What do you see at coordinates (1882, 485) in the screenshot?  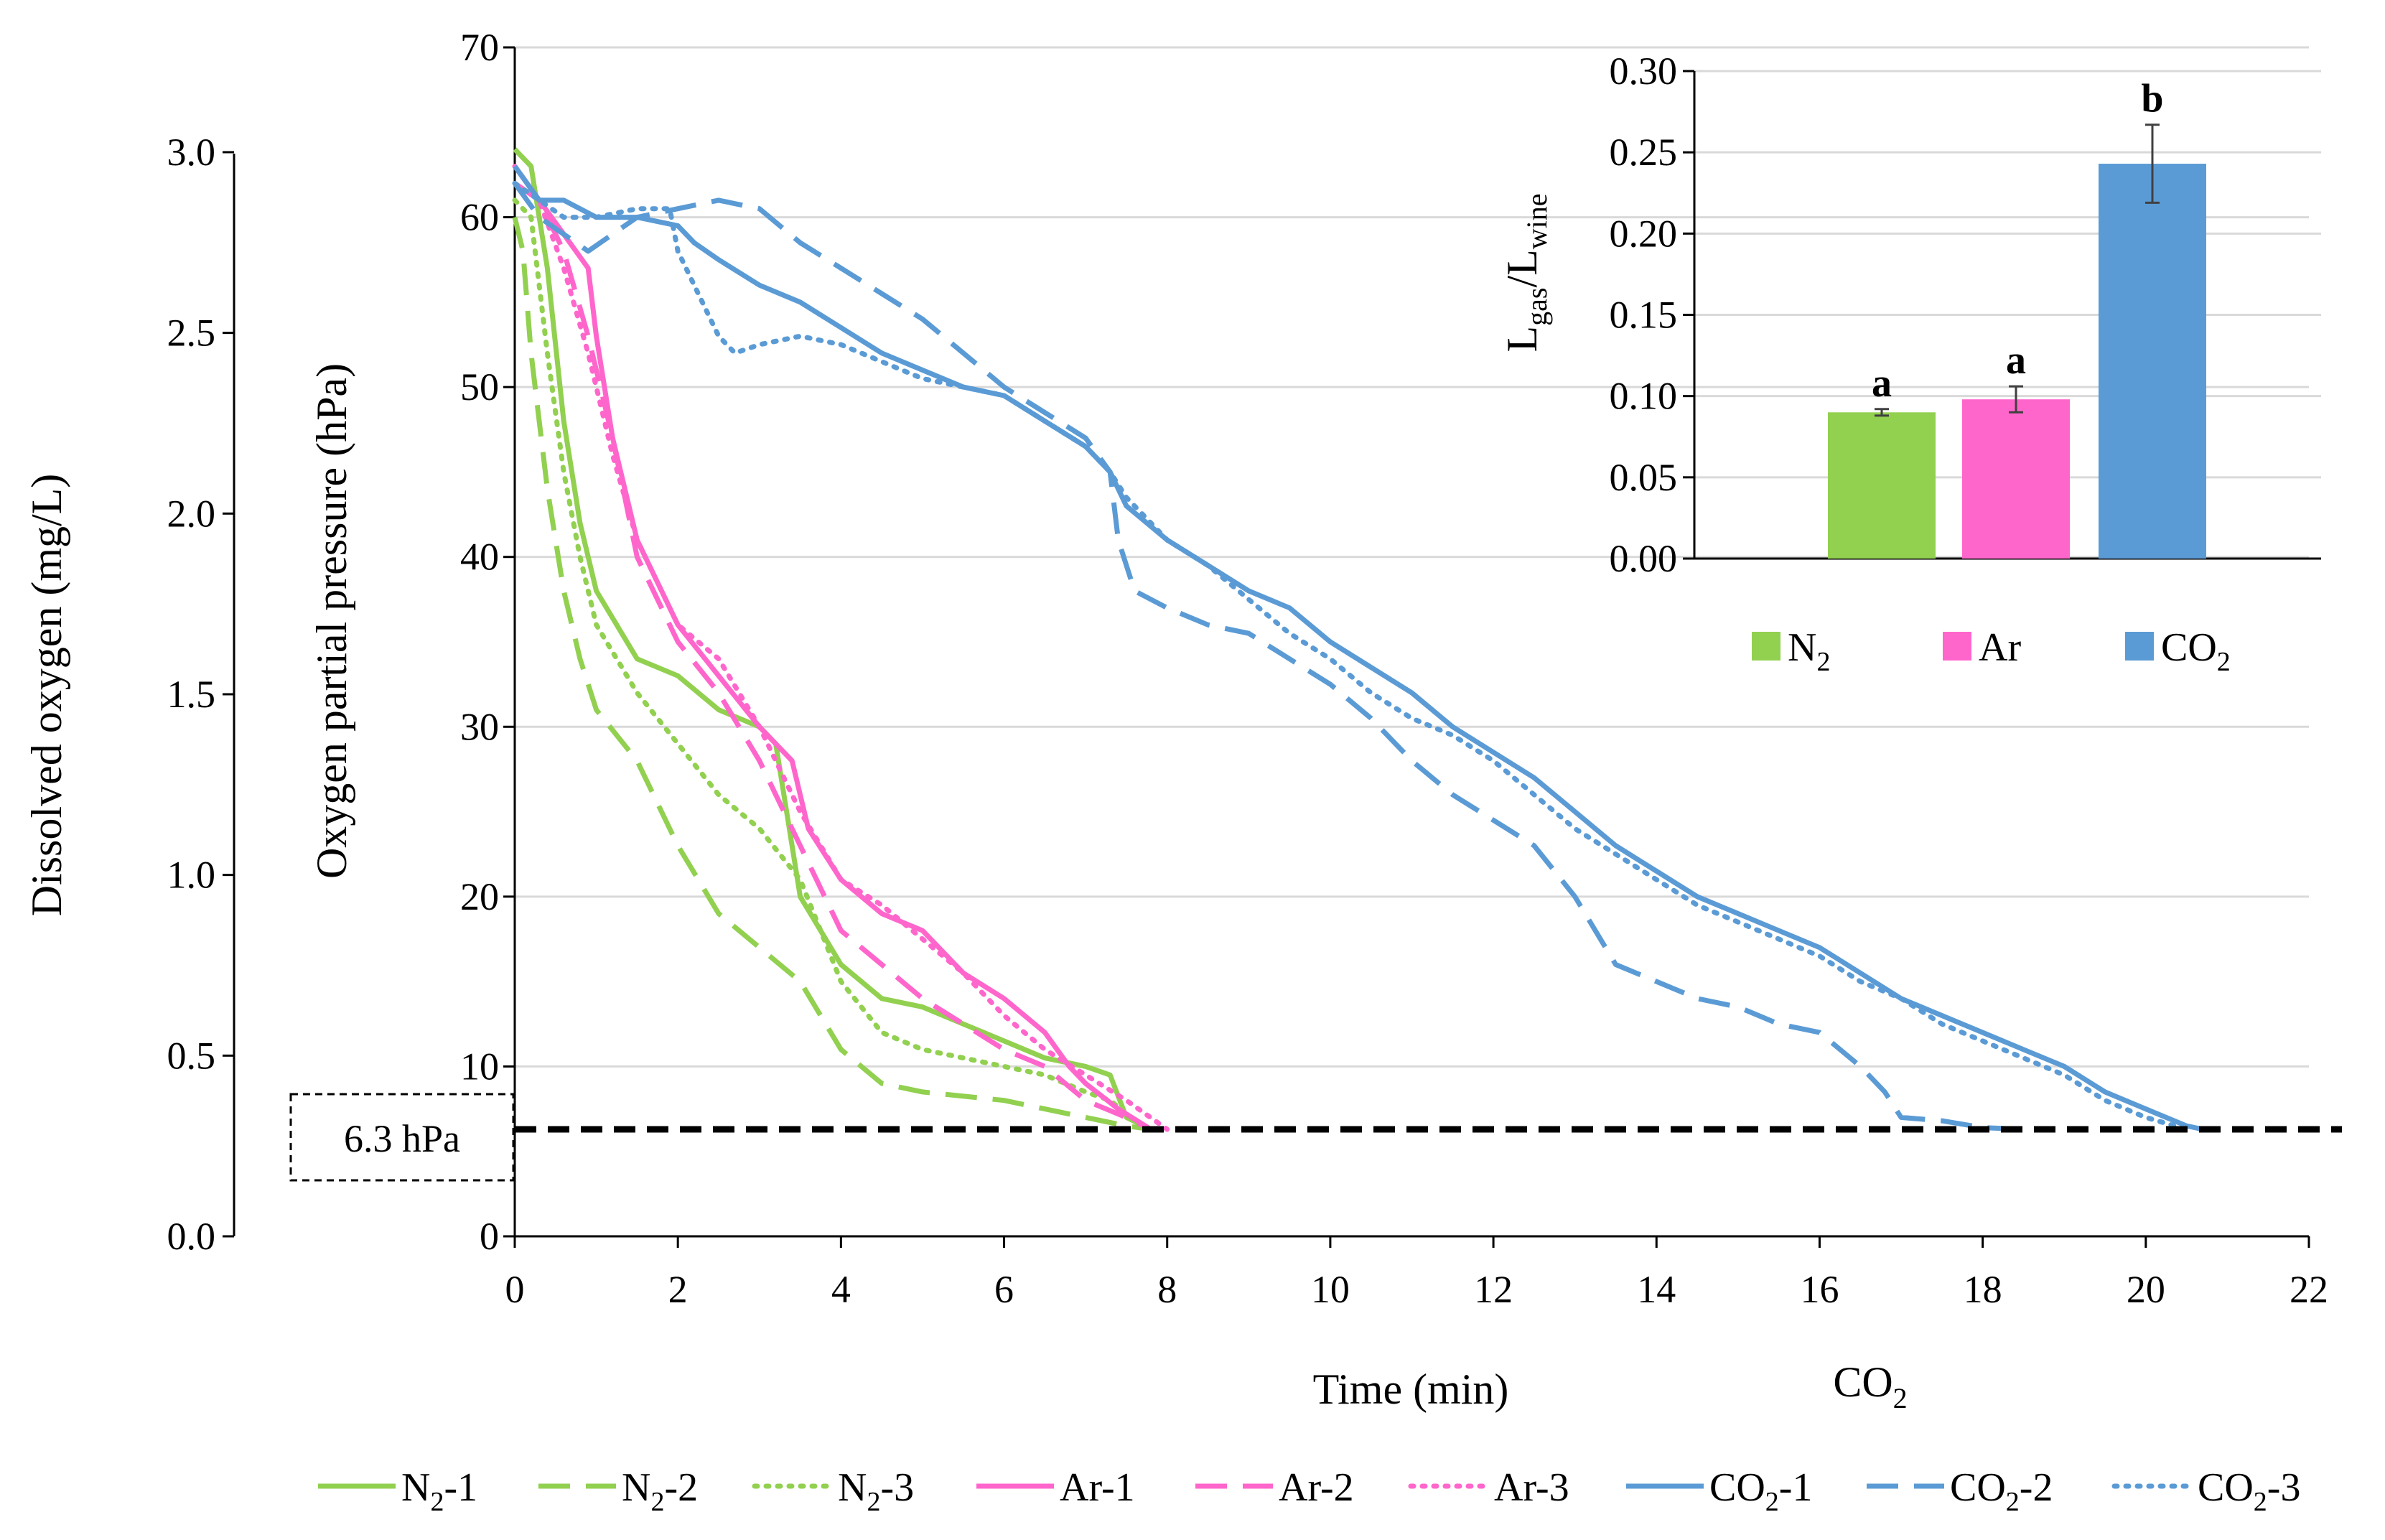 I see `bar-n2` at bounding box center [1882, 485].